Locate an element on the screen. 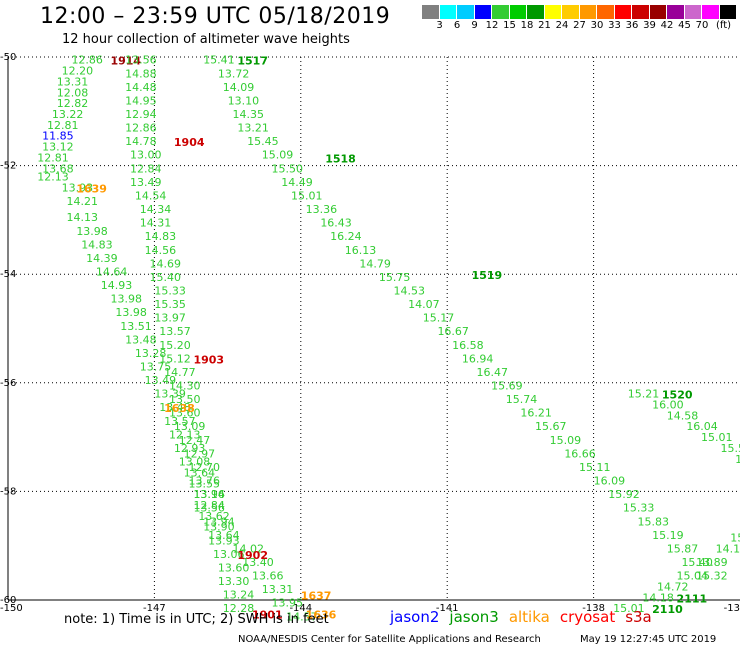  wave-height-value: 15.67 is located at coordinates (551, 426).